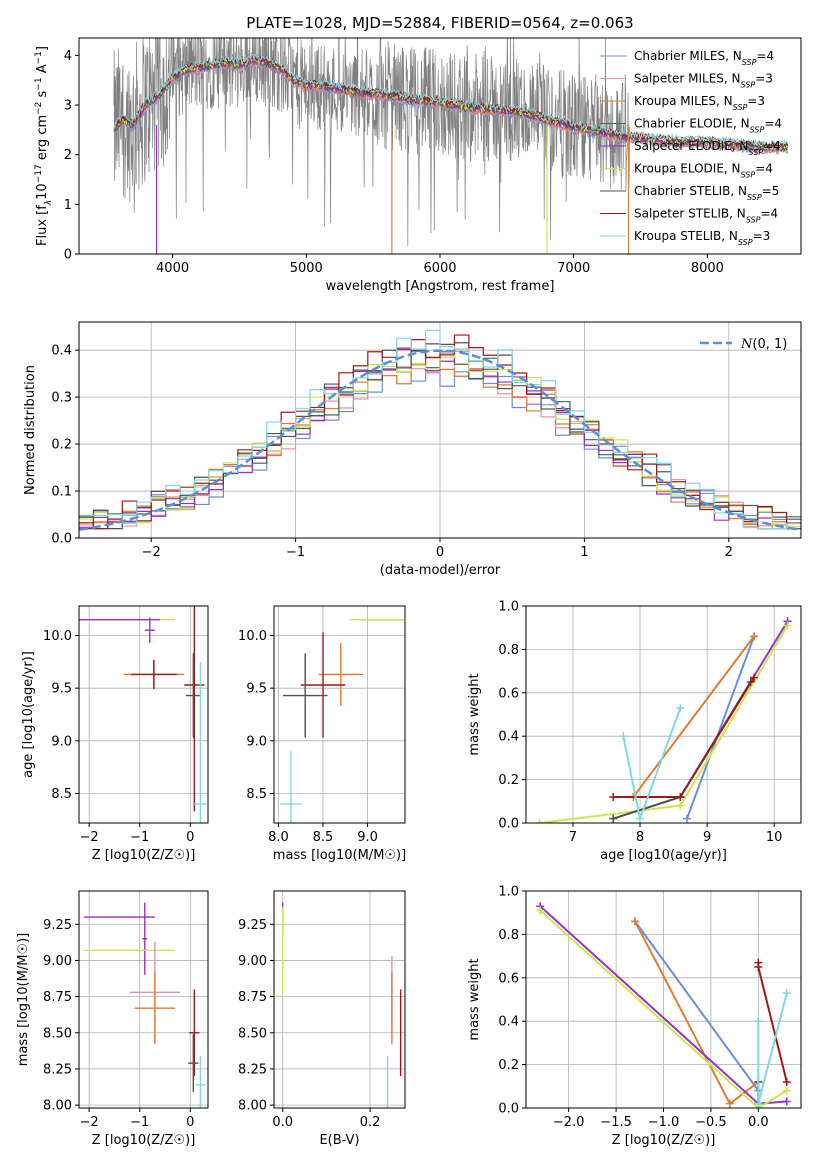 The width and height of the screenshot is (819, 1170). Describe the element at coordinates (61, 398) in the screenshot. I see `y-tick-label: 0.3` at that location.